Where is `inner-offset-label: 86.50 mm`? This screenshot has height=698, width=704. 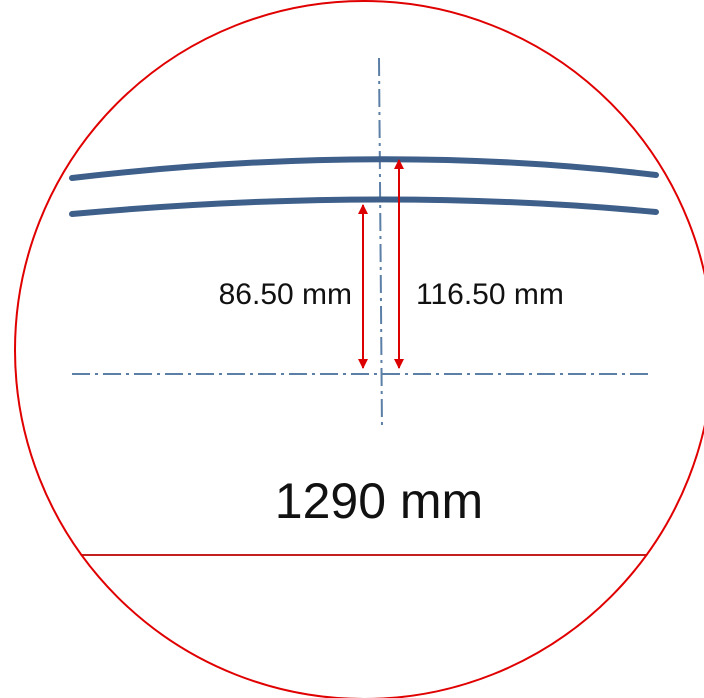
inner-offset-label: 86.50 mm is located at coordinates (285, 294).